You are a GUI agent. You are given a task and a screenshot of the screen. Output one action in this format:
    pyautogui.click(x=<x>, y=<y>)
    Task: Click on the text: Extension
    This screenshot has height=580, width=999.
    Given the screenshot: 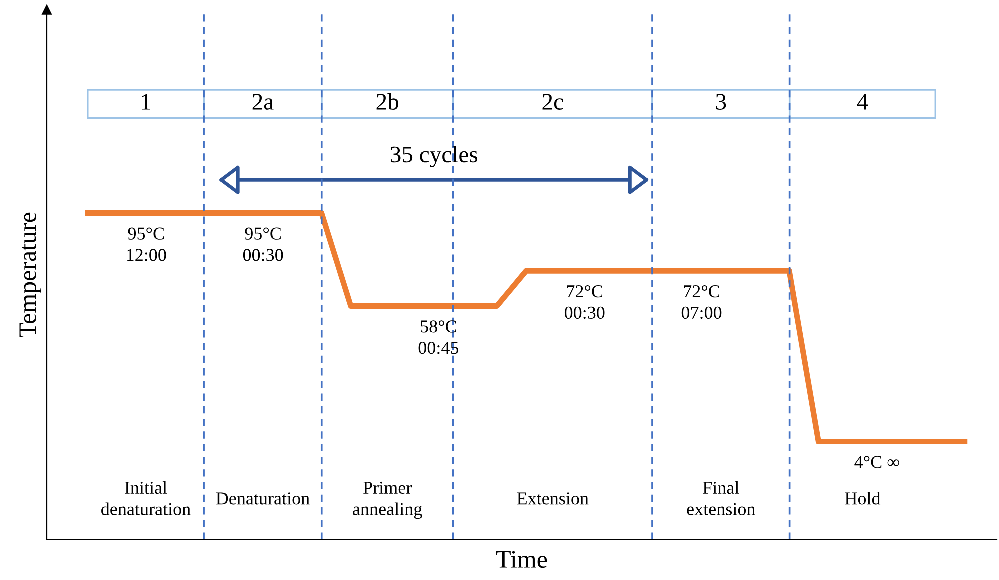 What is the action you would take?
    pyautogui.click(x=553, y=498)
    